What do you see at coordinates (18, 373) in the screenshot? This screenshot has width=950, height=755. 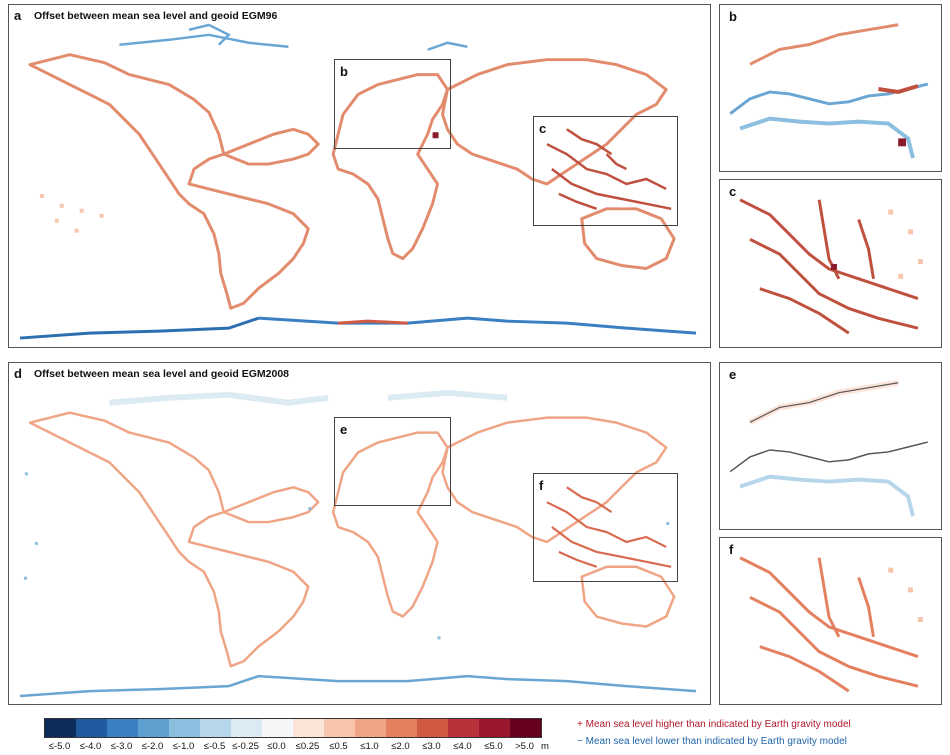 I see `panel-letter-d: d` at bounding box center [18, 373].